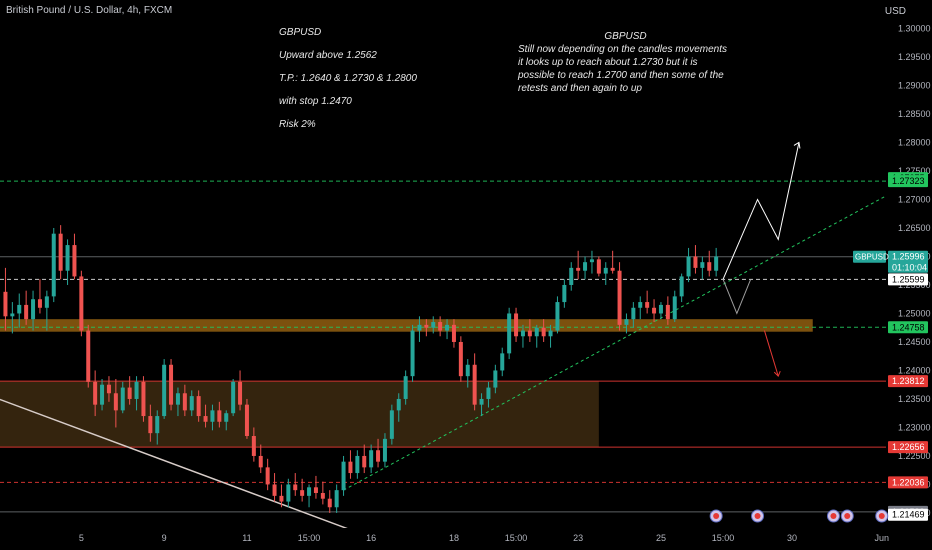 Image resolution: width=932 pixels, height=550 pixels. What do you see at coordinates (895, 11) in the screenshot?
I see `currency-label: USD` at bounding box center [895, 11].